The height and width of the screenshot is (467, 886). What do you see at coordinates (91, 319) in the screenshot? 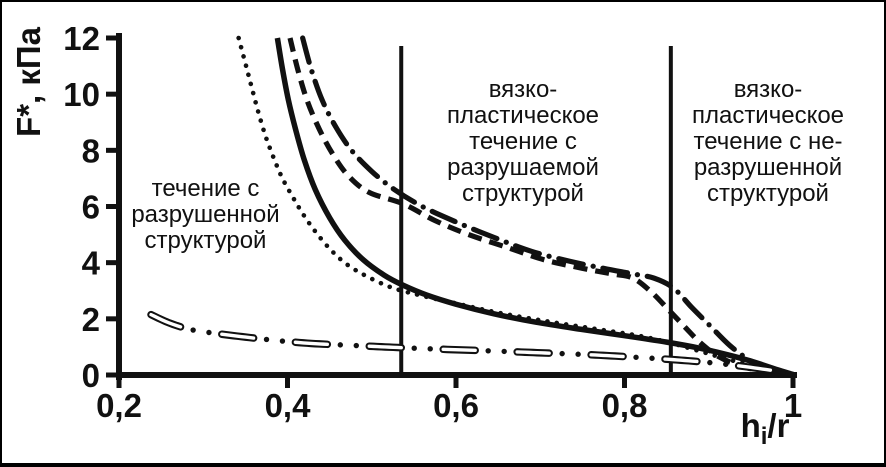
I see `y-tick-label: 2` at bounding box center [91, 319].